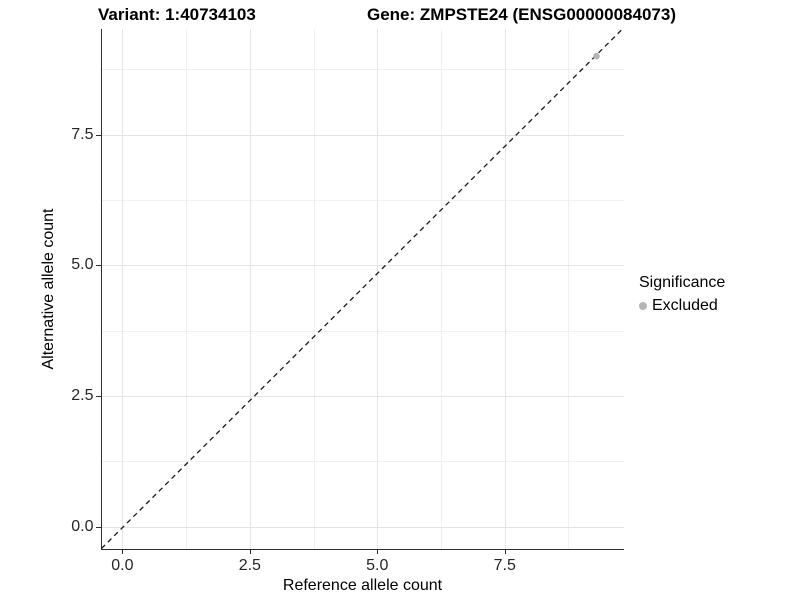 Image resolution: width=800 pixels, height=600 pixels. I want to click on x-axis-line, so click(362, 549).